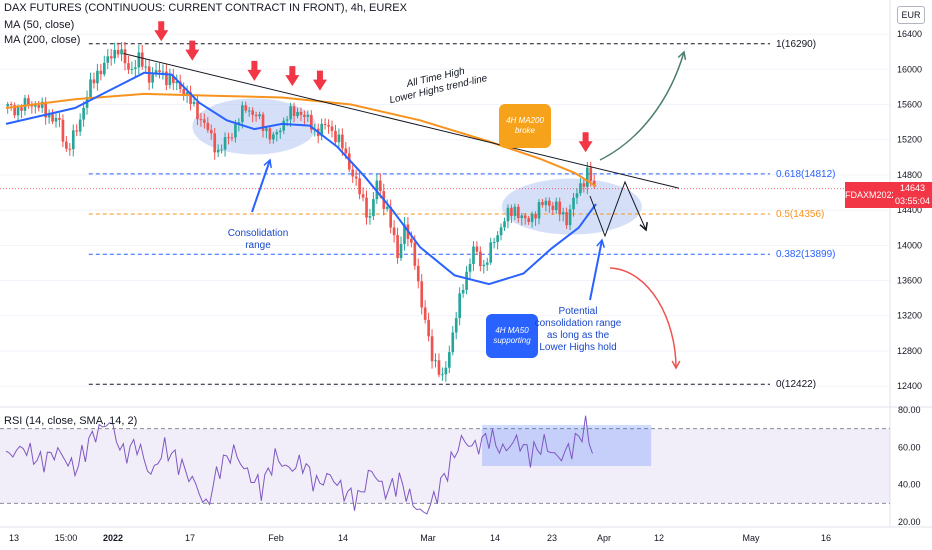 This screenshot has width=932, height=550. Describe the element at coordinates (267, 163) in the screenshot. I see `consolidation-pointer-head` at that location.